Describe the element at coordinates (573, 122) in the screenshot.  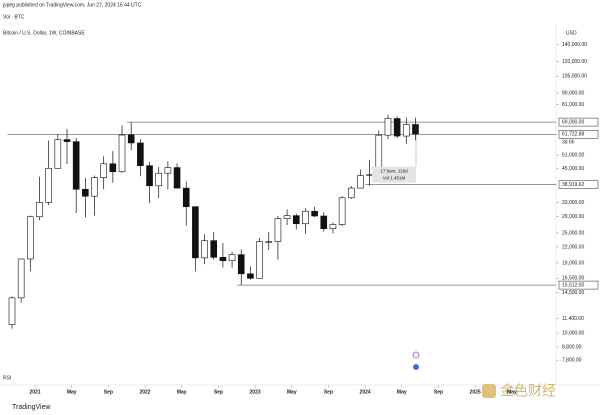
I see `level-label: 69,000.00` at that location.